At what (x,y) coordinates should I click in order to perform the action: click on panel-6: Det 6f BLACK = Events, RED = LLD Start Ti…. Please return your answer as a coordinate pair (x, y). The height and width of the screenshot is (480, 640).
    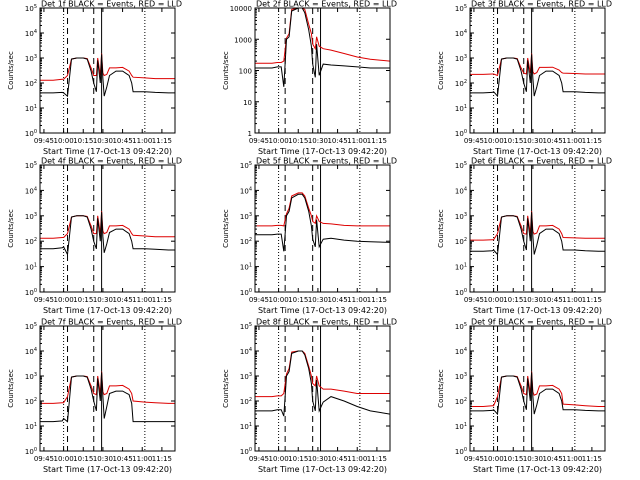
    Looking at the image, I should click on (524, 236).